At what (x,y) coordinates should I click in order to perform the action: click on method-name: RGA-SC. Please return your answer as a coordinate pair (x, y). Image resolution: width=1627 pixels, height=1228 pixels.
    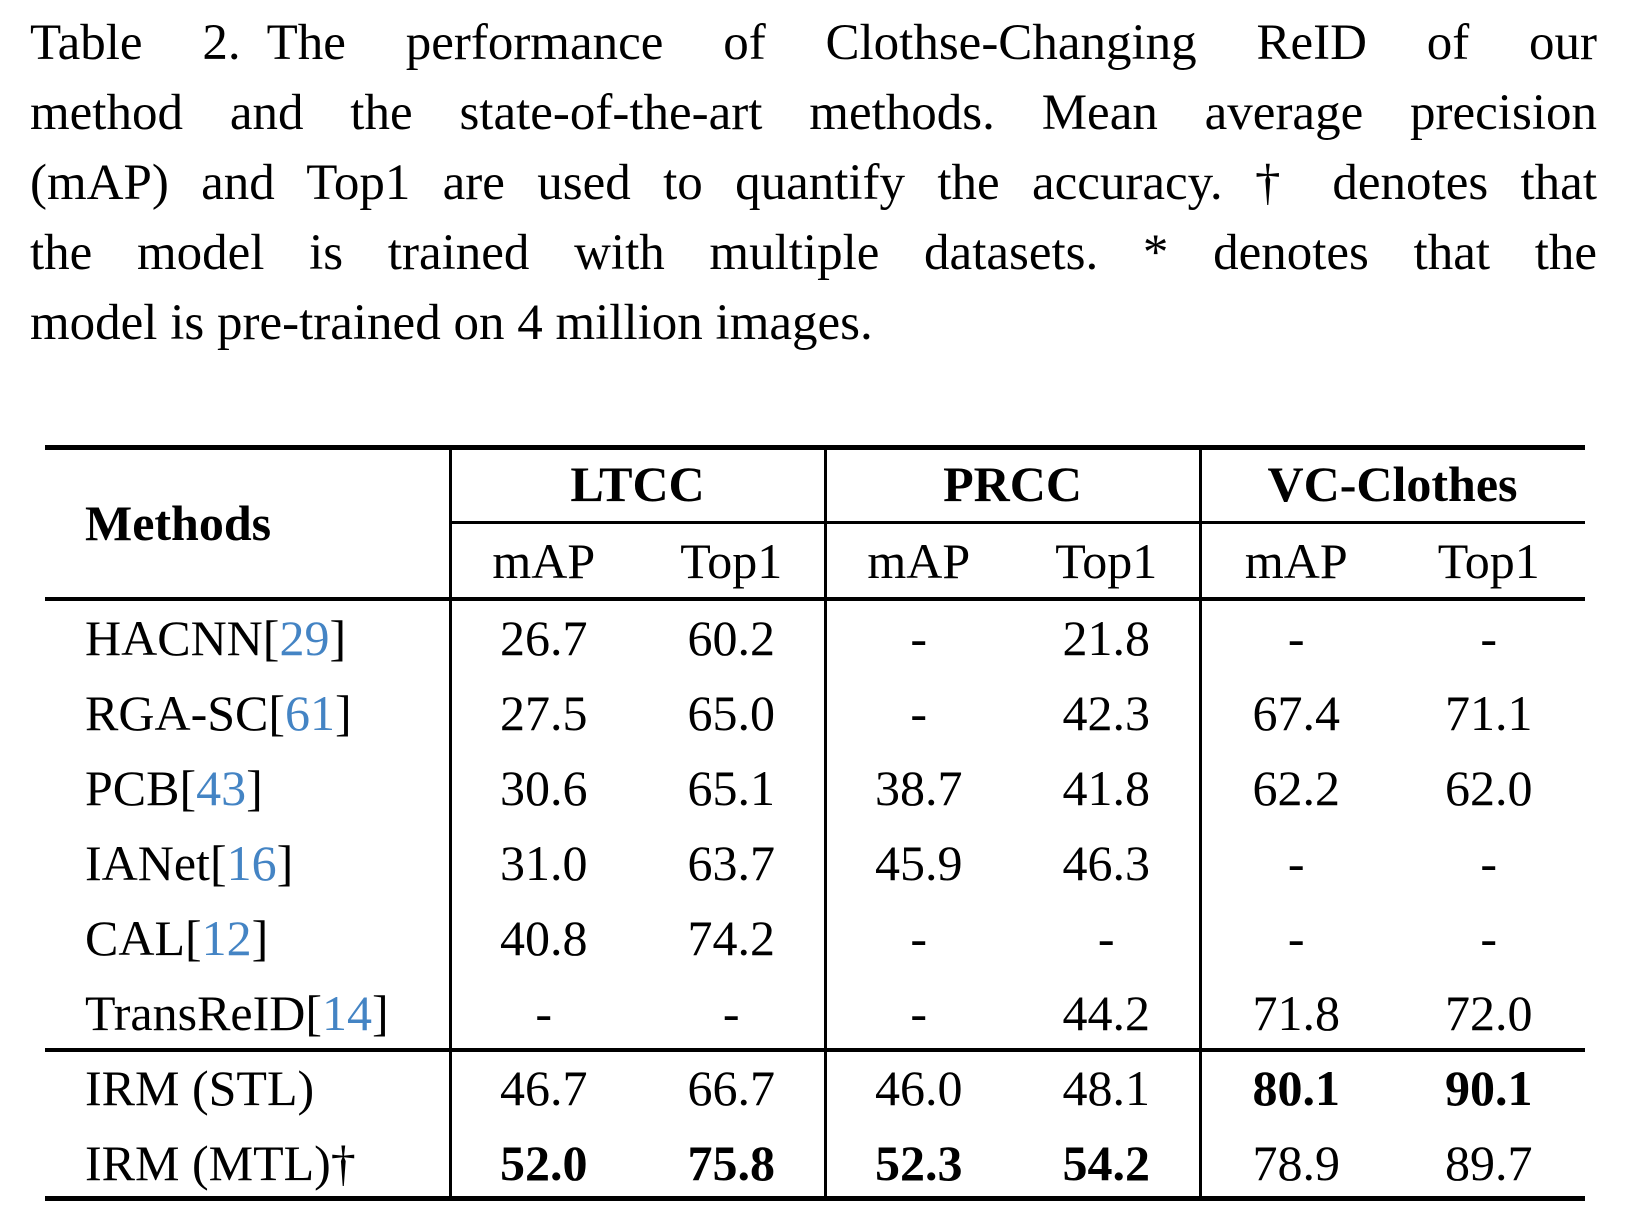
    Looking at the image, I should click on (177, 712).